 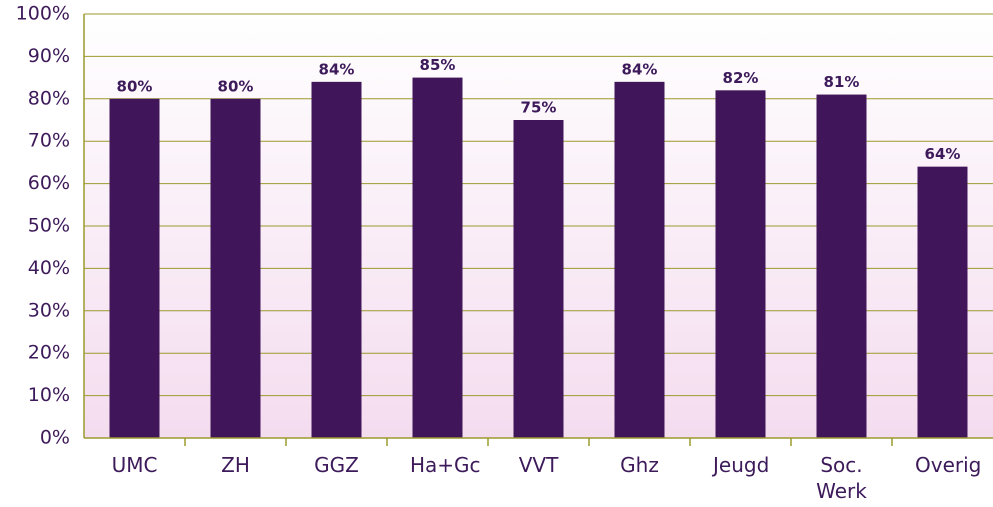 I want to click on y-tick-label: 0%, so click(x=55, y=438).